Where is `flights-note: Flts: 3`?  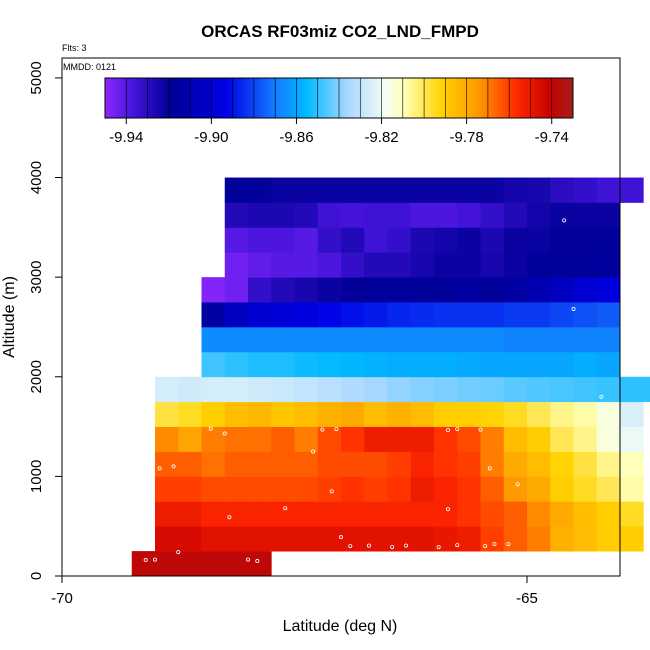
flights-note: Flts: 3 is located at coordinates (74, 48).